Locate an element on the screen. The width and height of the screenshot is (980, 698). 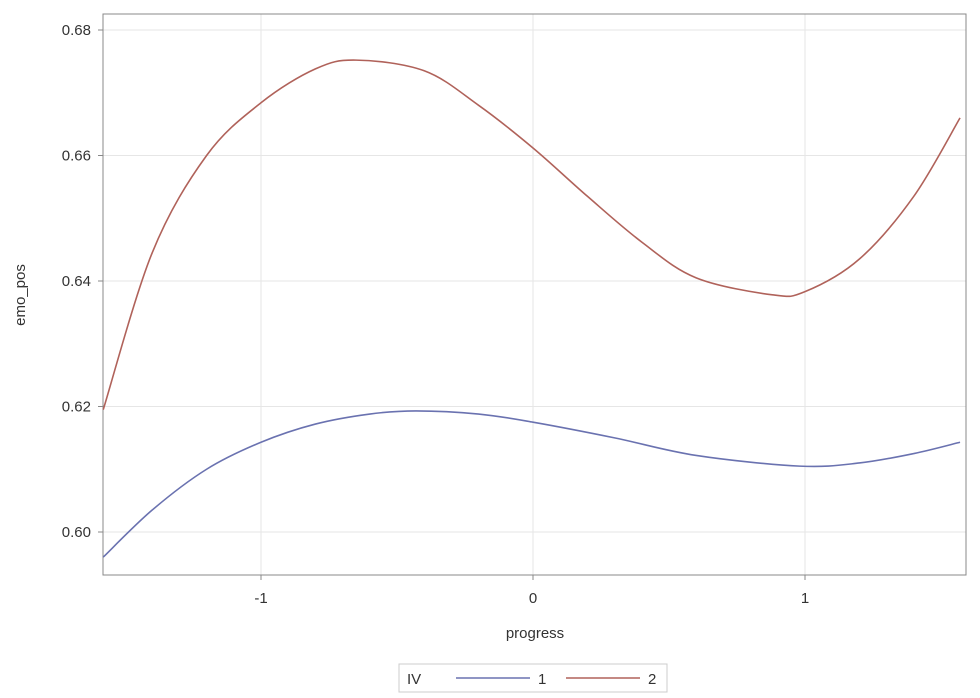
y-tick-label: 0.64 is located at coordinates (76, 281).